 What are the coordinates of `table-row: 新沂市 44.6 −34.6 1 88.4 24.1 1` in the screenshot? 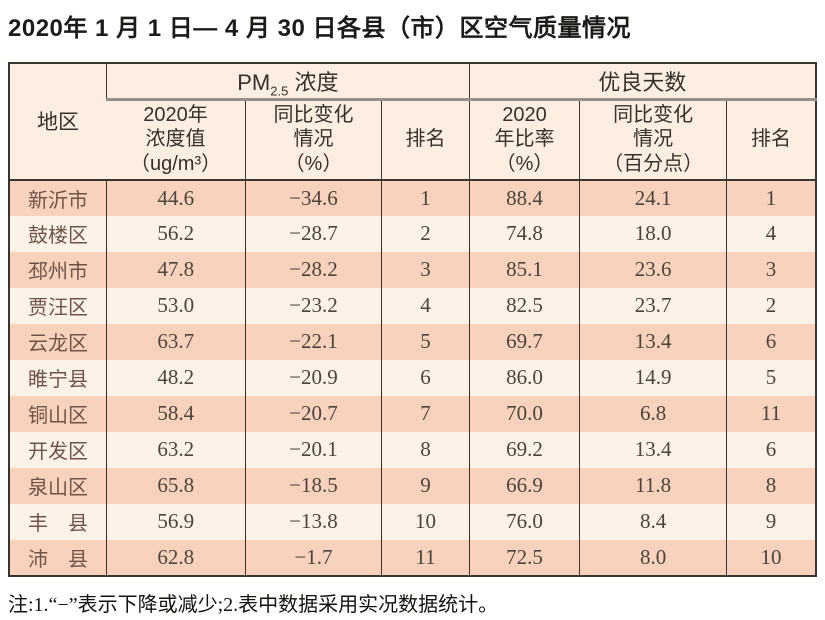 It's located at (412, 197).